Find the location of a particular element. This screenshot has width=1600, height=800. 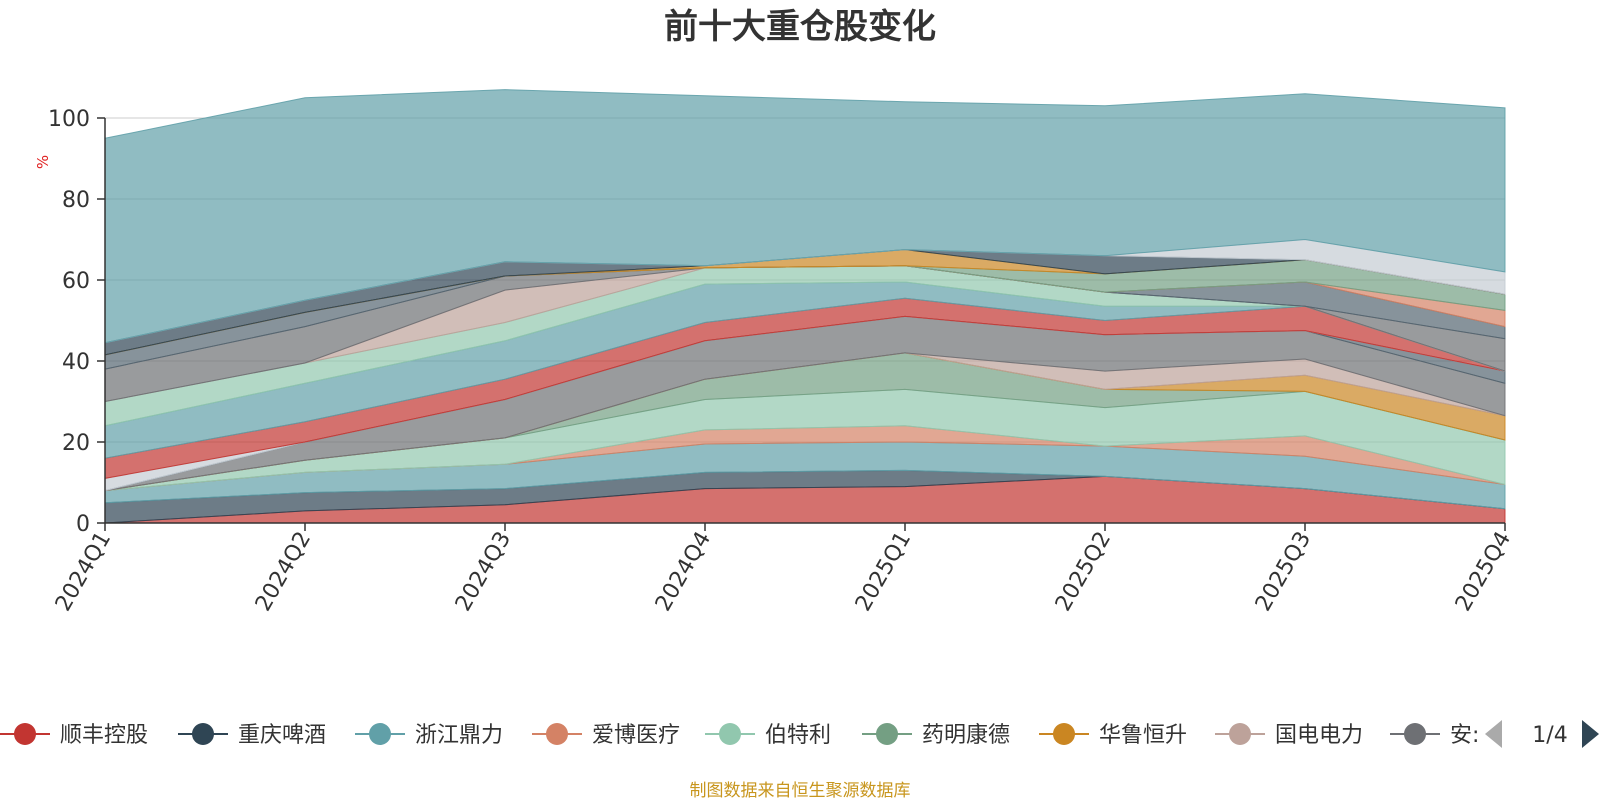

legend-item: 华鲁恒升 is located at coordinates (1113, 735).